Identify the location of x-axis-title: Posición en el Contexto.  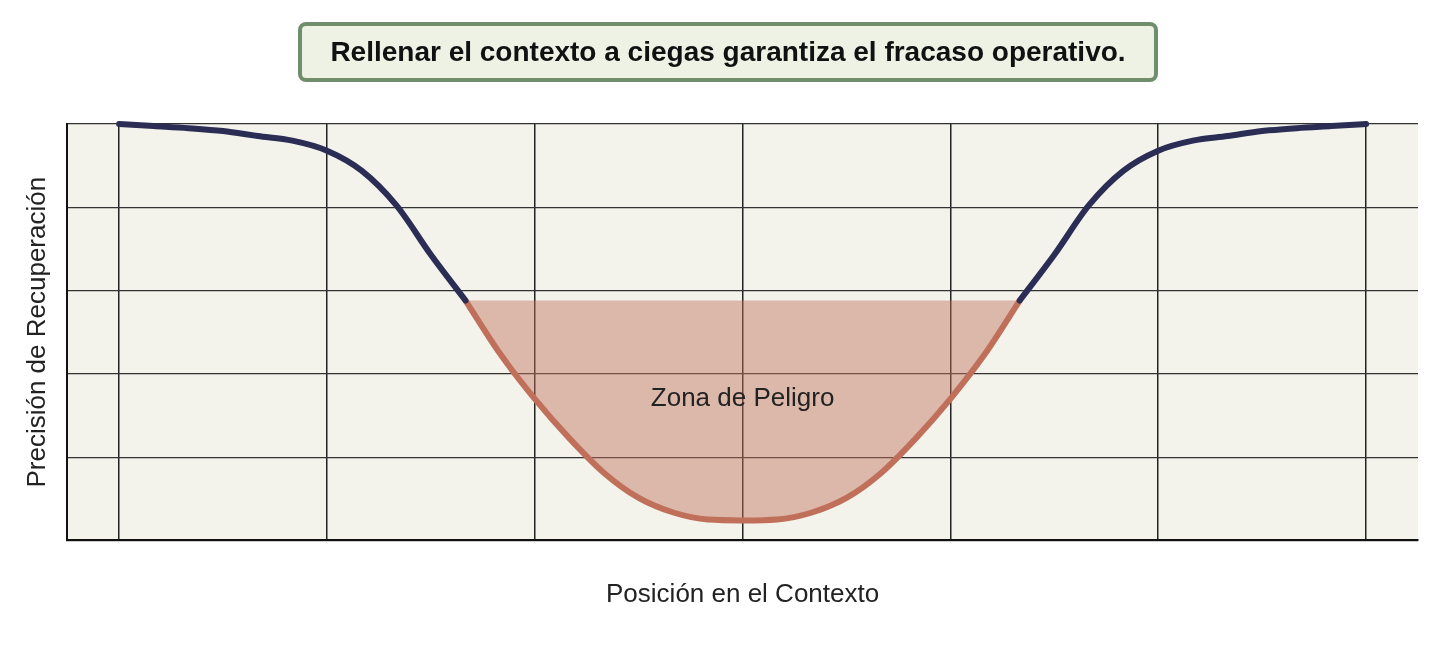
(743, 592).